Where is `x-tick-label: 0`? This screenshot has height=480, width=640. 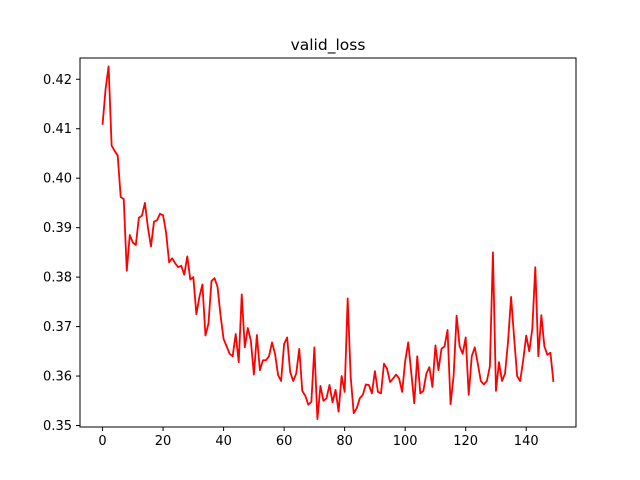 x-tick-label: 0 is located at coordinates (102, 441).